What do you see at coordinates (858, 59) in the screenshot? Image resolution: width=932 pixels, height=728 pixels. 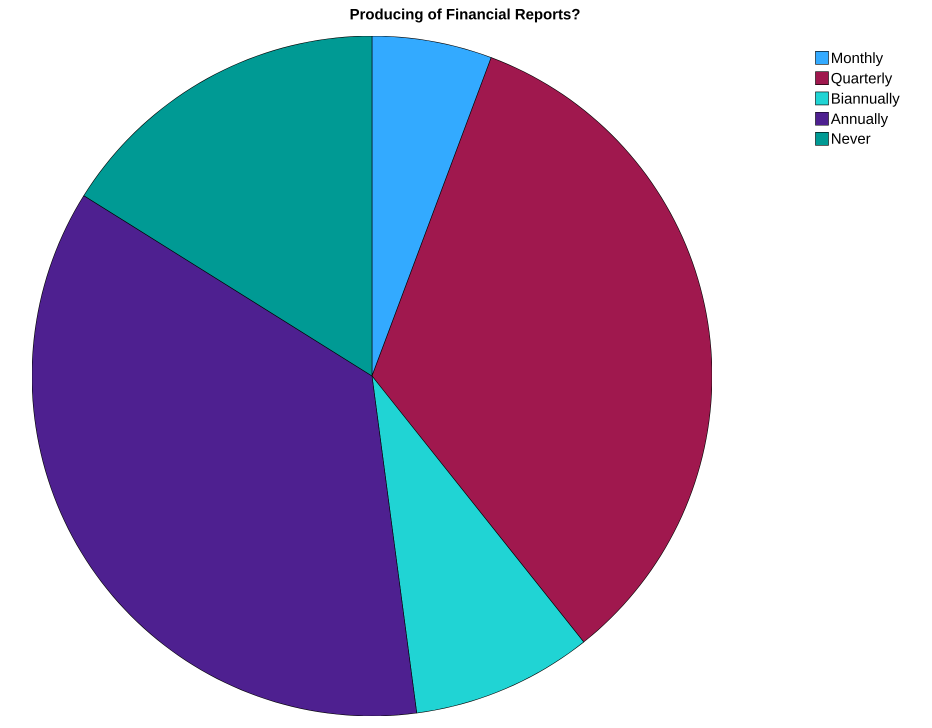 I see `legend-label: Monthly` at bounding box center [858, 59].